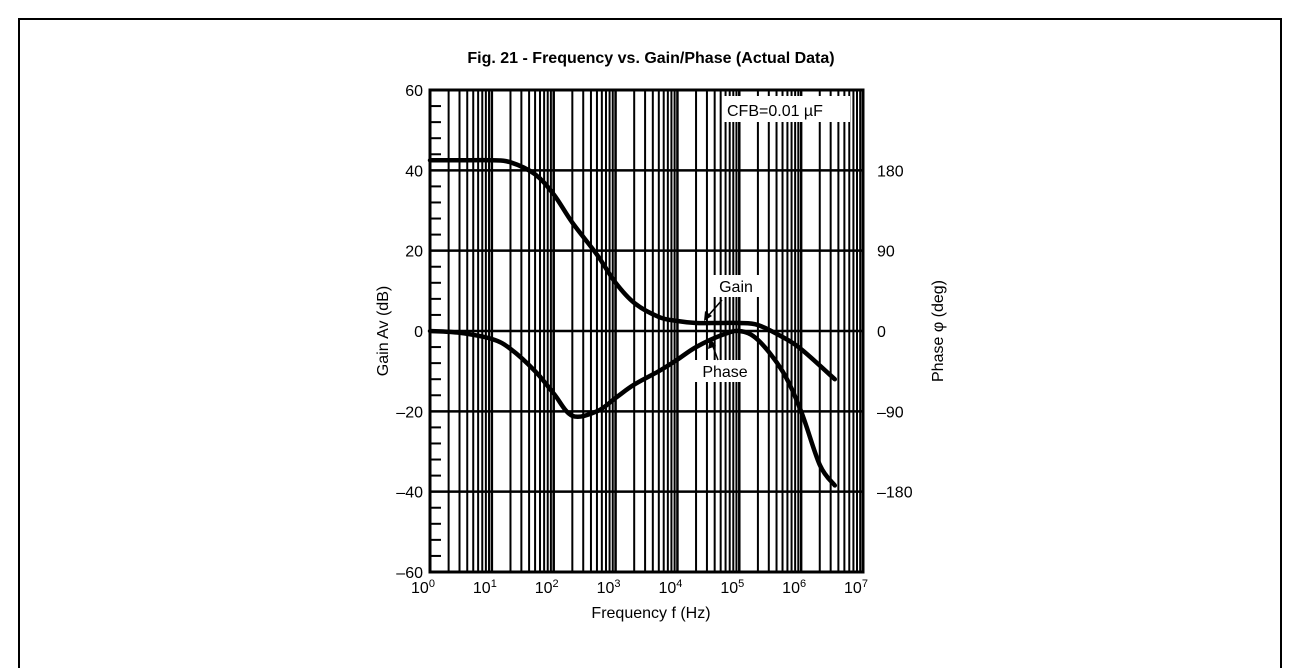 The width and height of the screenshot is (1302, 670). What do you see at coordinates (886, 252) in the screenshot?
I see `y-right-tick-label: 90` at bounding box center [886, 252].